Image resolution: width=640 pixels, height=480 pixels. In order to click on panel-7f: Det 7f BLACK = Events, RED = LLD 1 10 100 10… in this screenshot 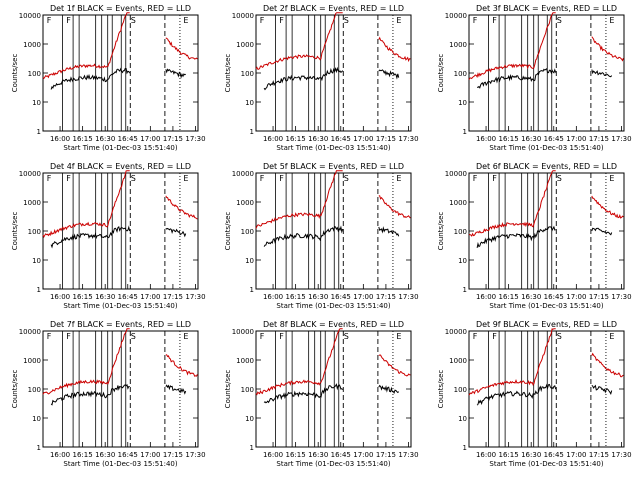, I will do `click(108, 394)`.